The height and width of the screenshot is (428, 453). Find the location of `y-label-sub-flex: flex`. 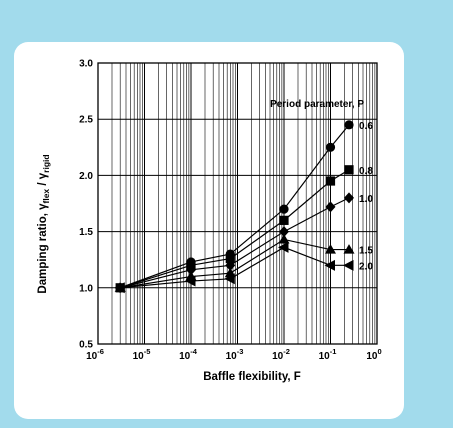

y-label-sub-flex: flex is located at coordinates (46, 196).